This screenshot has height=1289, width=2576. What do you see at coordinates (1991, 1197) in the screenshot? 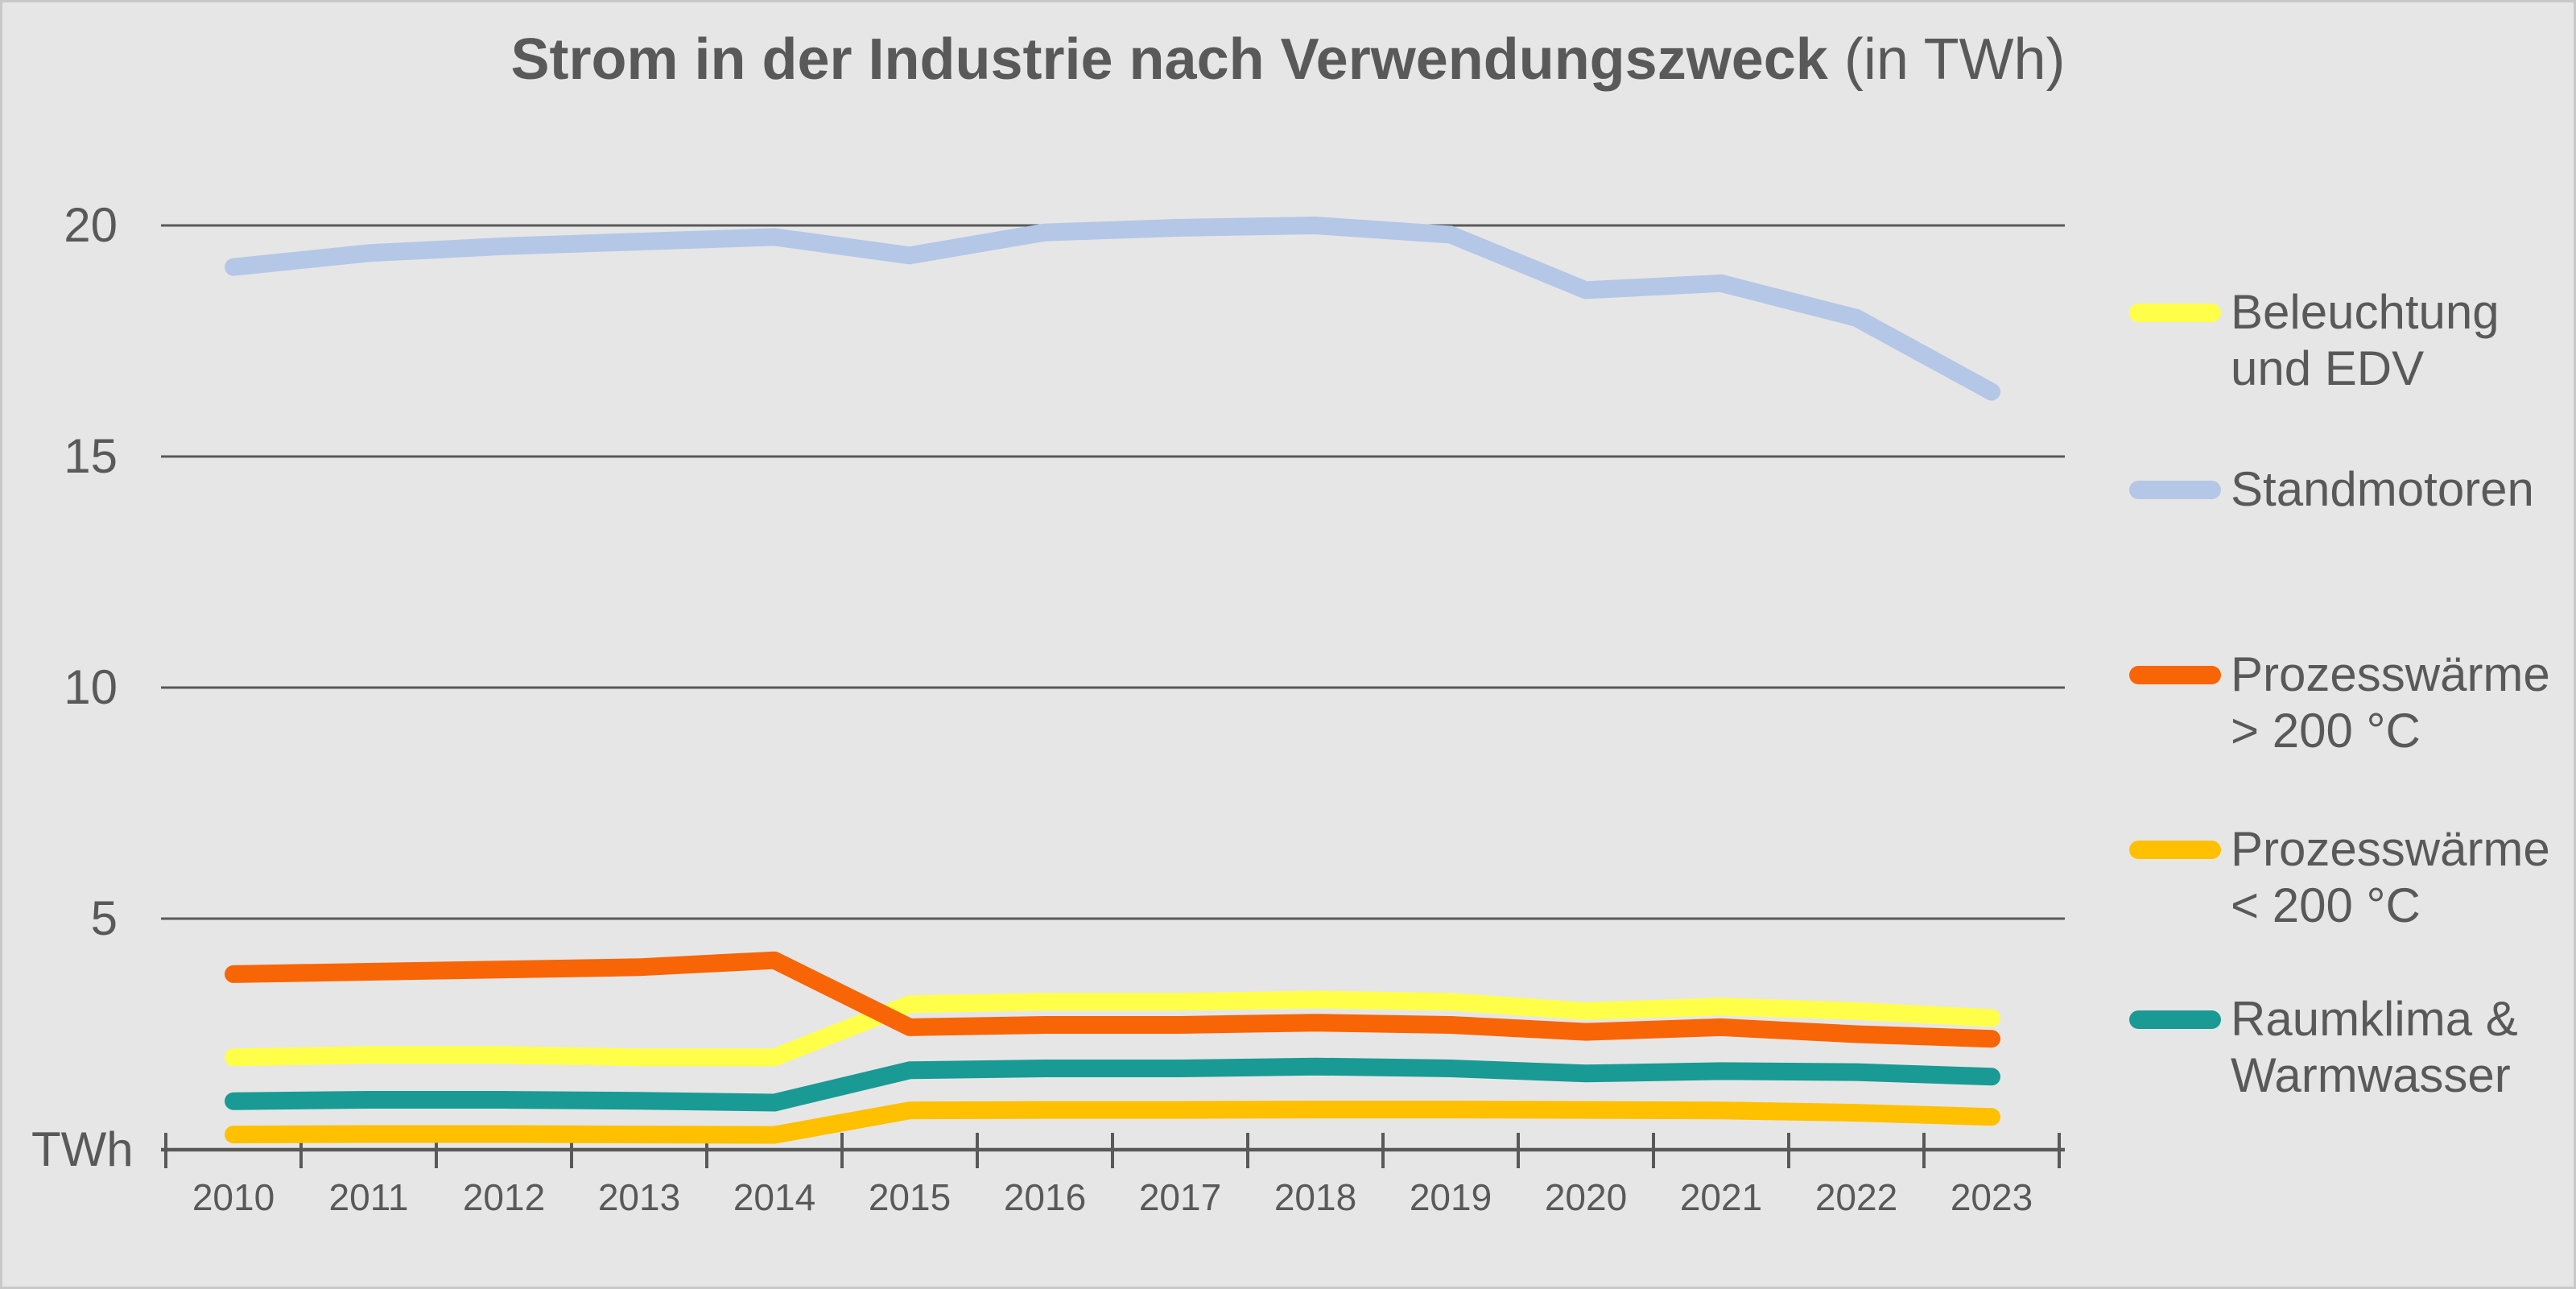
I see `x-tick-label-2023: 2023` at bounding box center [1991, 1197].